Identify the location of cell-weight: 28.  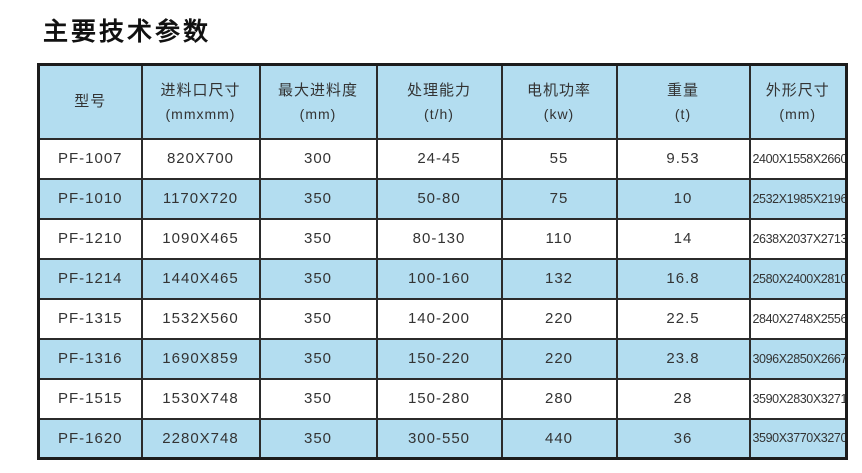
(683, 398).